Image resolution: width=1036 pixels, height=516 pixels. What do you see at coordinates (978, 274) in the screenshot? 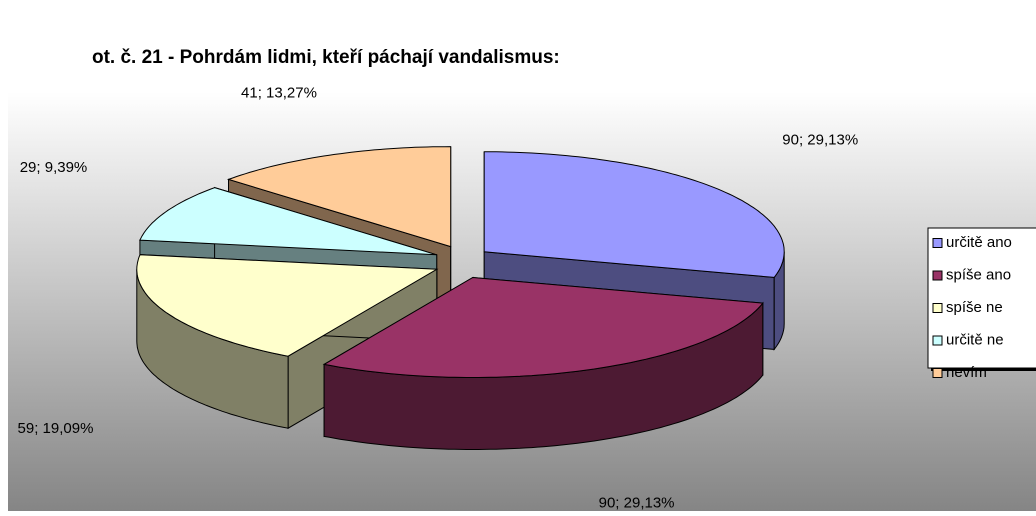
I see `legend-label: spíše ano` at bounding box center [978, 274].